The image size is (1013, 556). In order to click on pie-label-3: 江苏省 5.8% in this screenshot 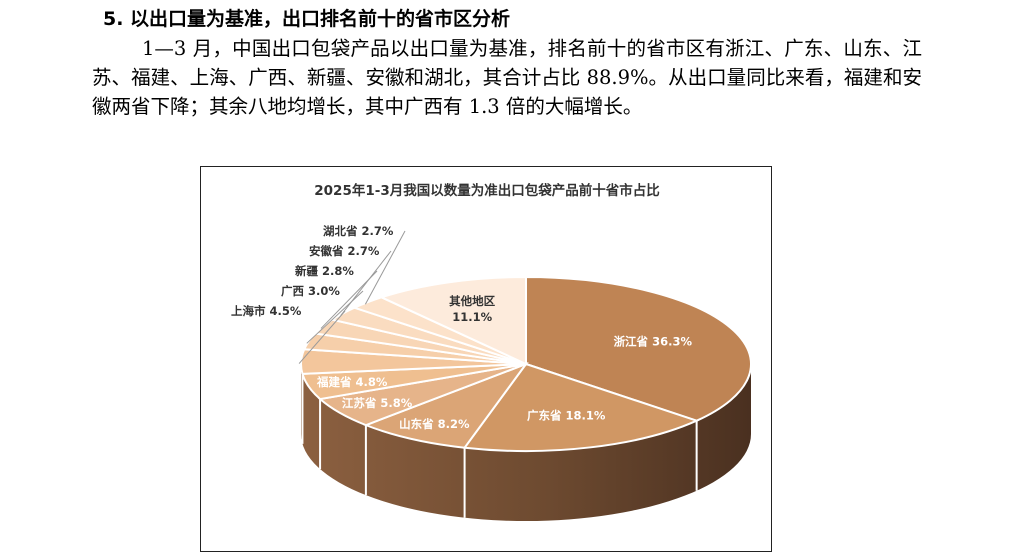, I will do `click(377, 403)`.